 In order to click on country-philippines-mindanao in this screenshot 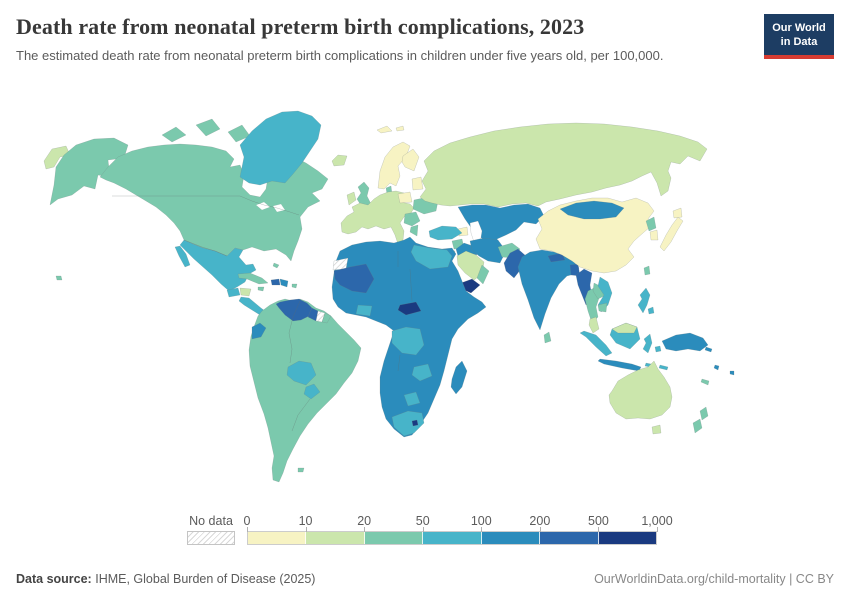, I will do `click(651, 310)`.